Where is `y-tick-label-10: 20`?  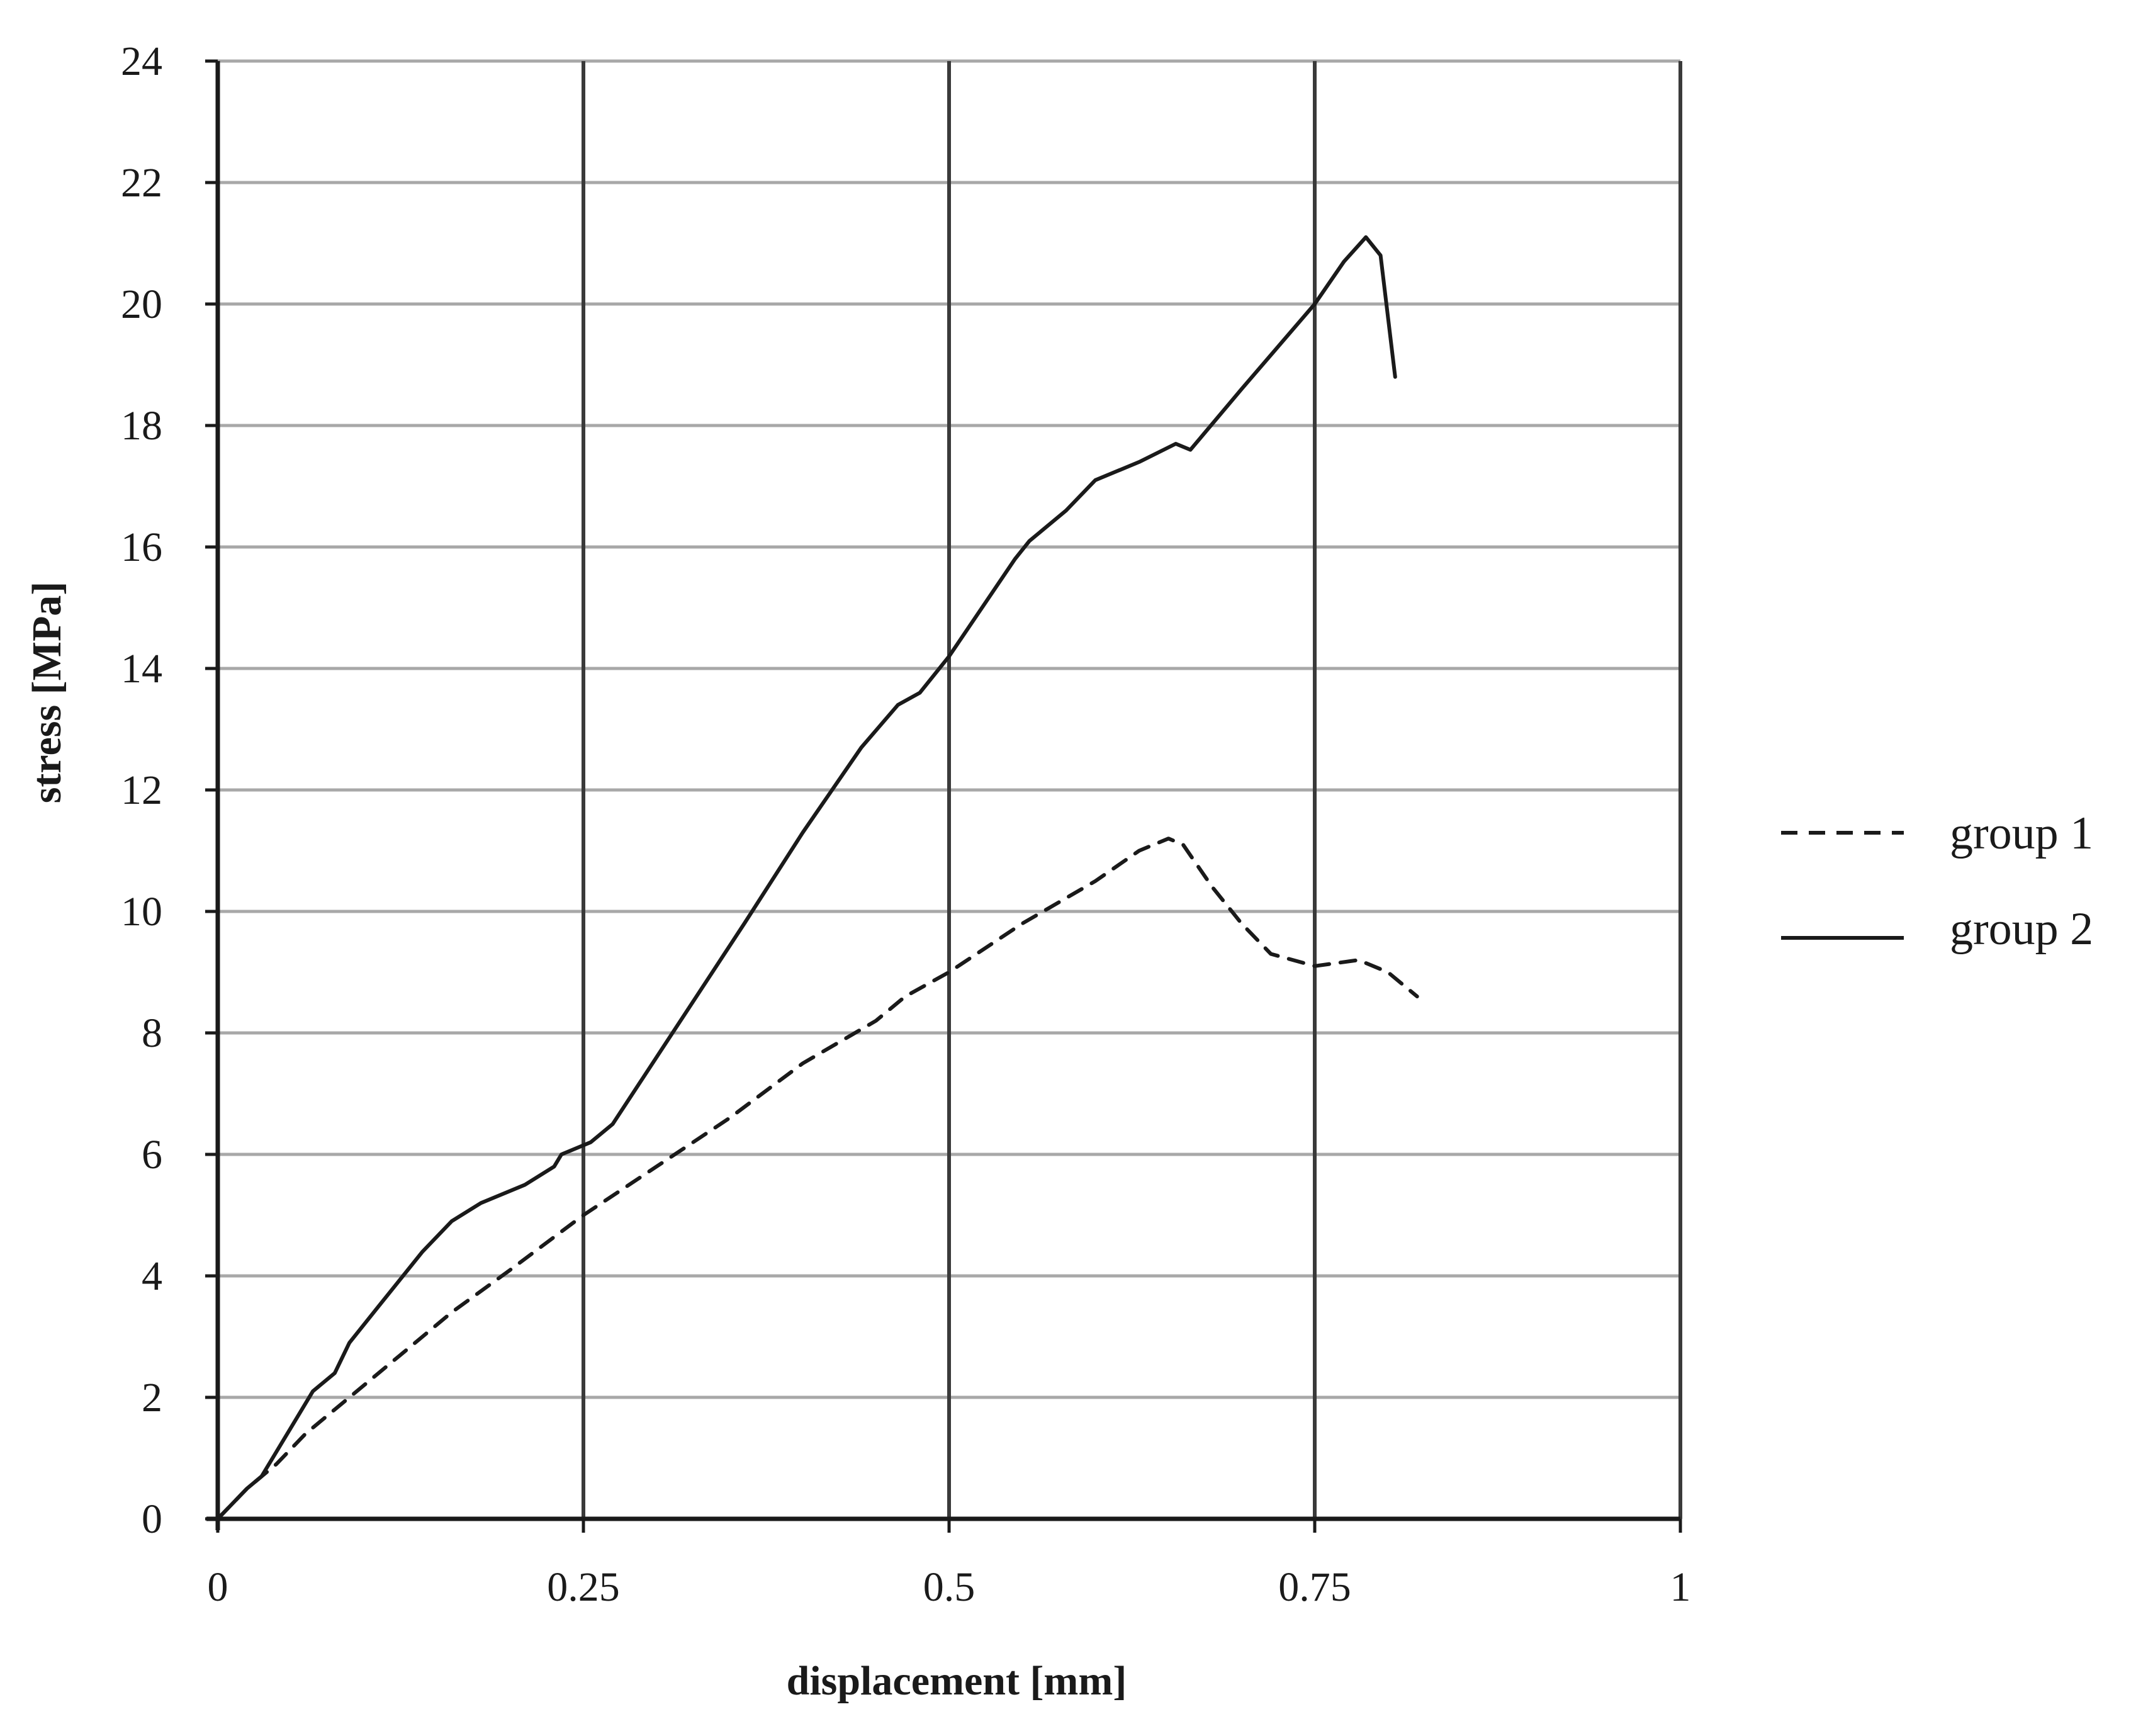
y-tick-label-10: 20 is located at coordinates (141, 304).